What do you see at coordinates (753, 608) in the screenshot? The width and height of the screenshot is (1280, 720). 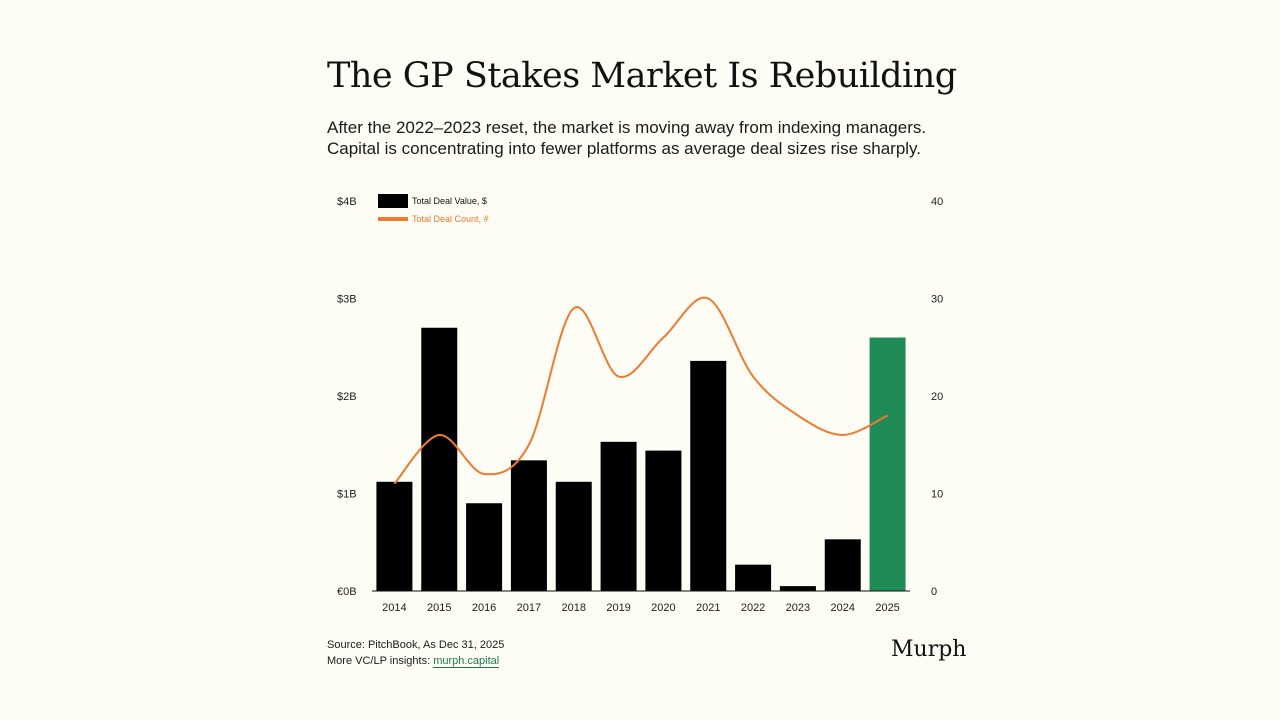 I see `x-tick-label: 2022` at bounding box center [753, 608].